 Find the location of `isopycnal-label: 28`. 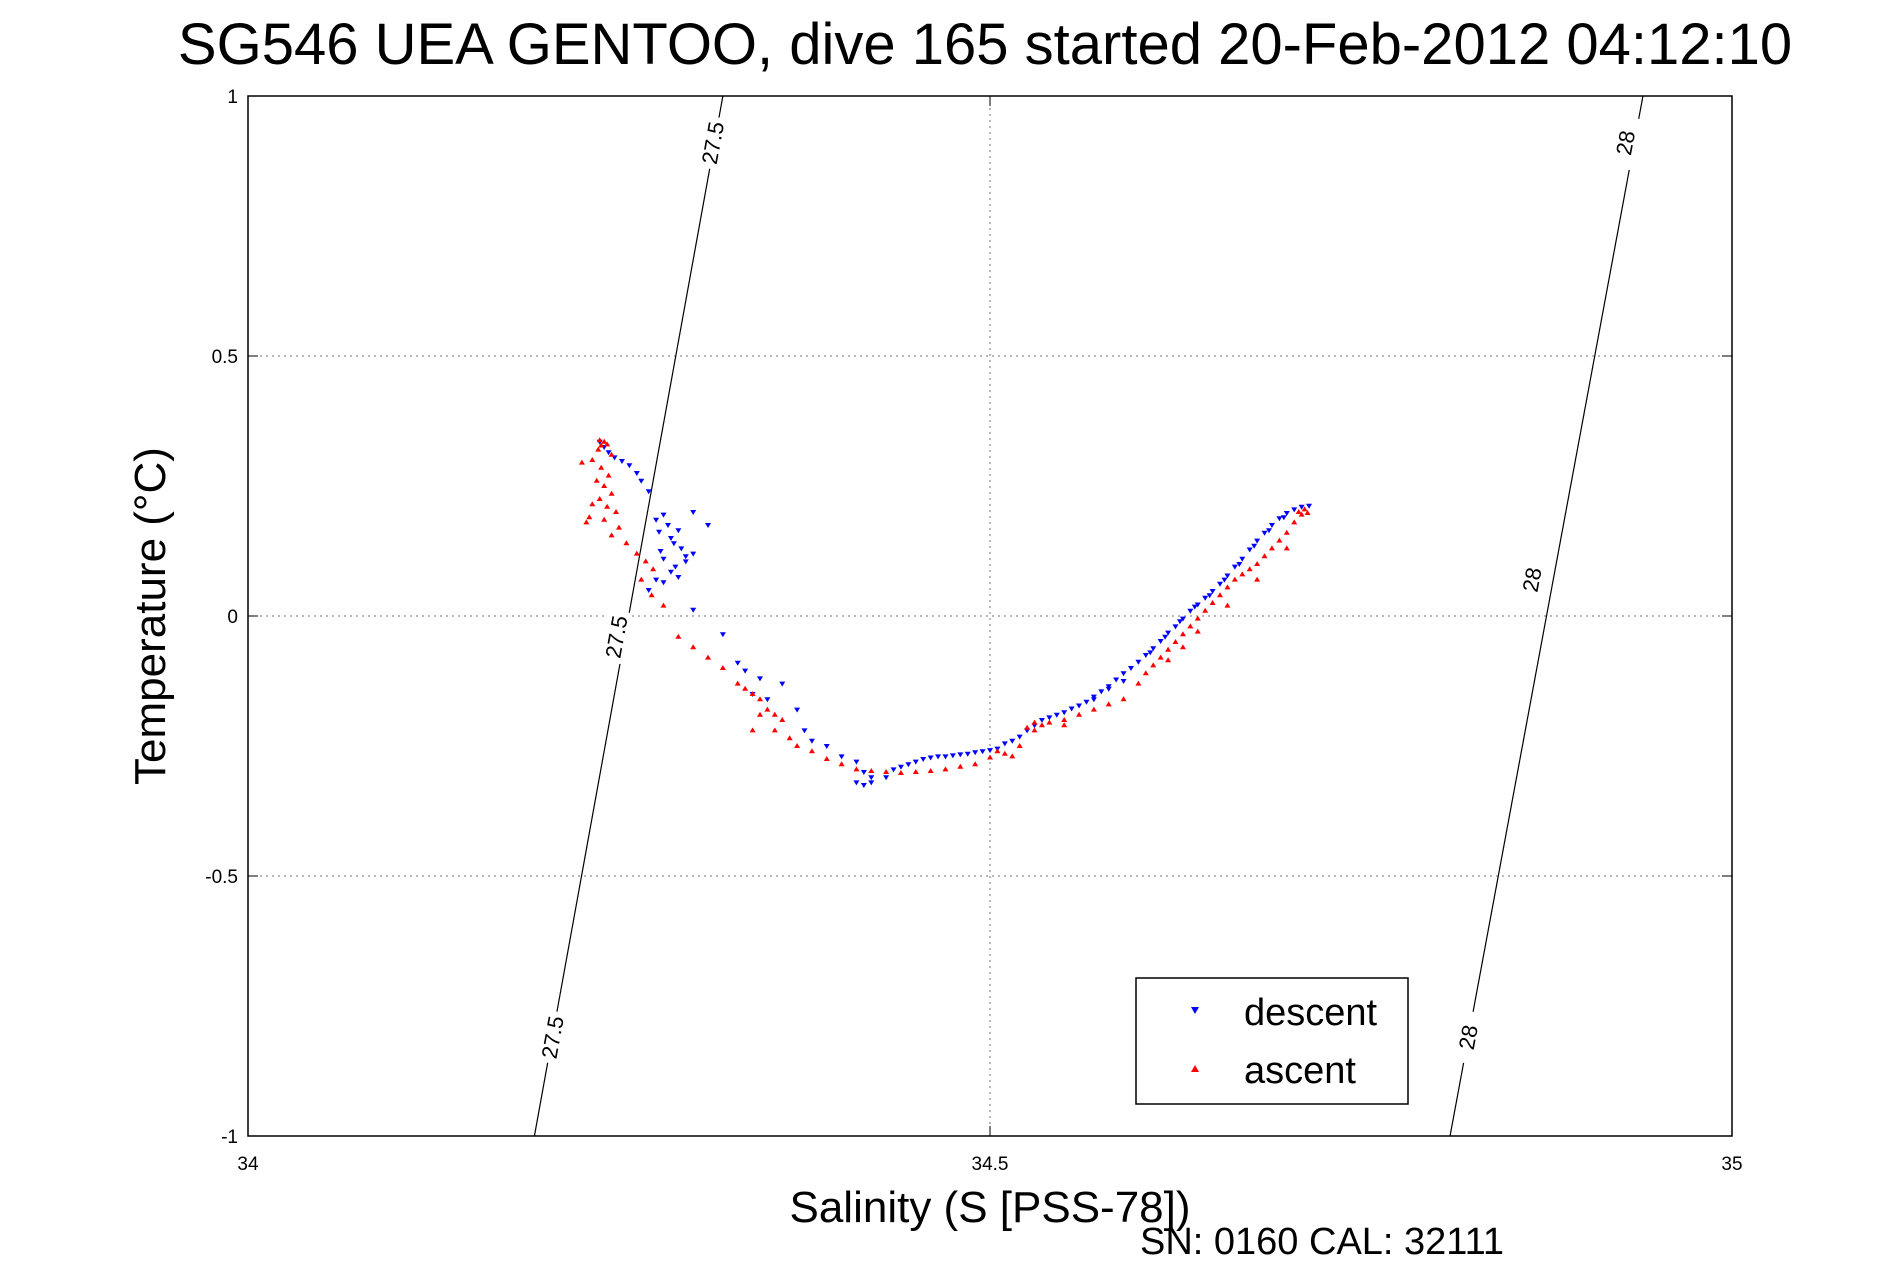

isopycnal-label: 28 is located at coordinates (1532, 579).